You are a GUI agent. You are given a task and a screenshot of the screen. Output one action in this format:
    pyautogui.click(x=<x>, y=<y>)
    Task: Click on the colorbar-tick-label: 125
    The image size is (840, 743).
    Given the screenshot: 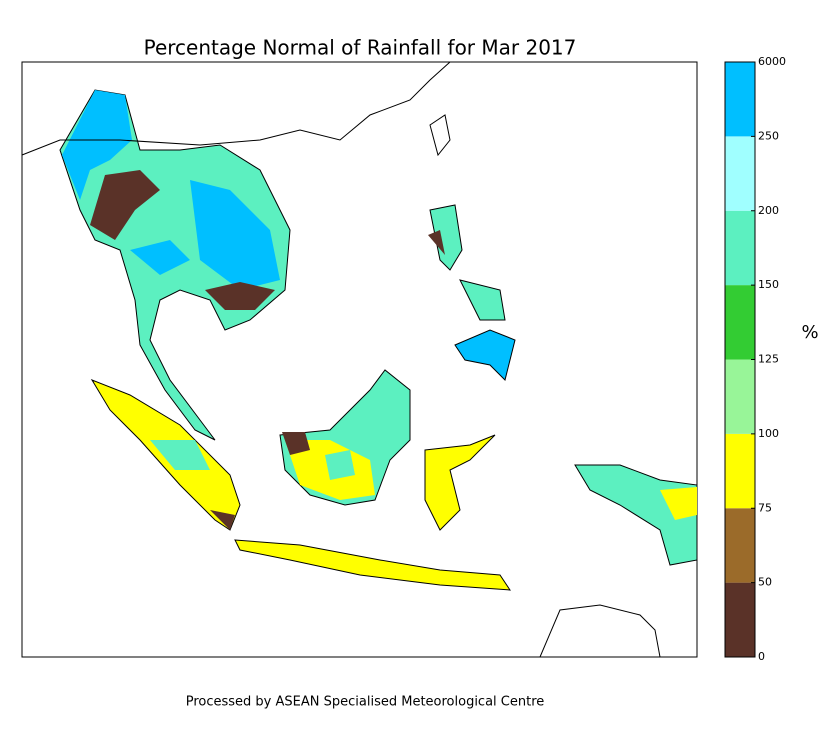 What is the action you would take?
    pyautogui.click(x=768, y=359)
    